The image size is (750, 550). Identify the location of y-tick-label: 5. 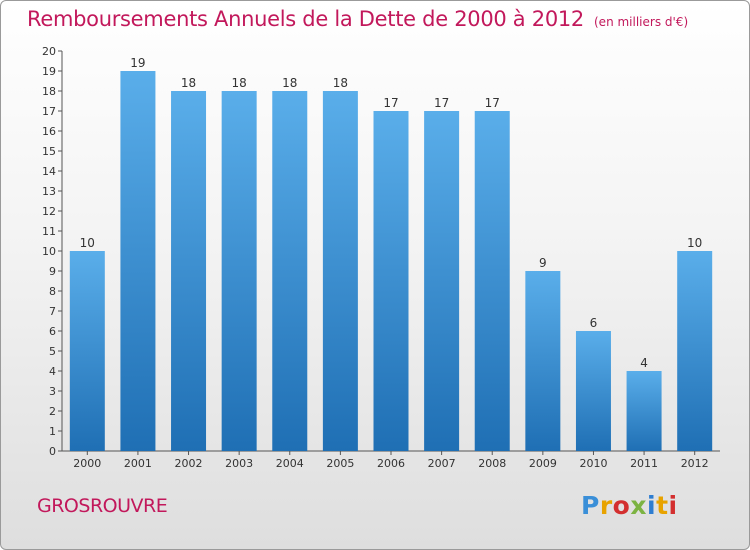
(52, 351).